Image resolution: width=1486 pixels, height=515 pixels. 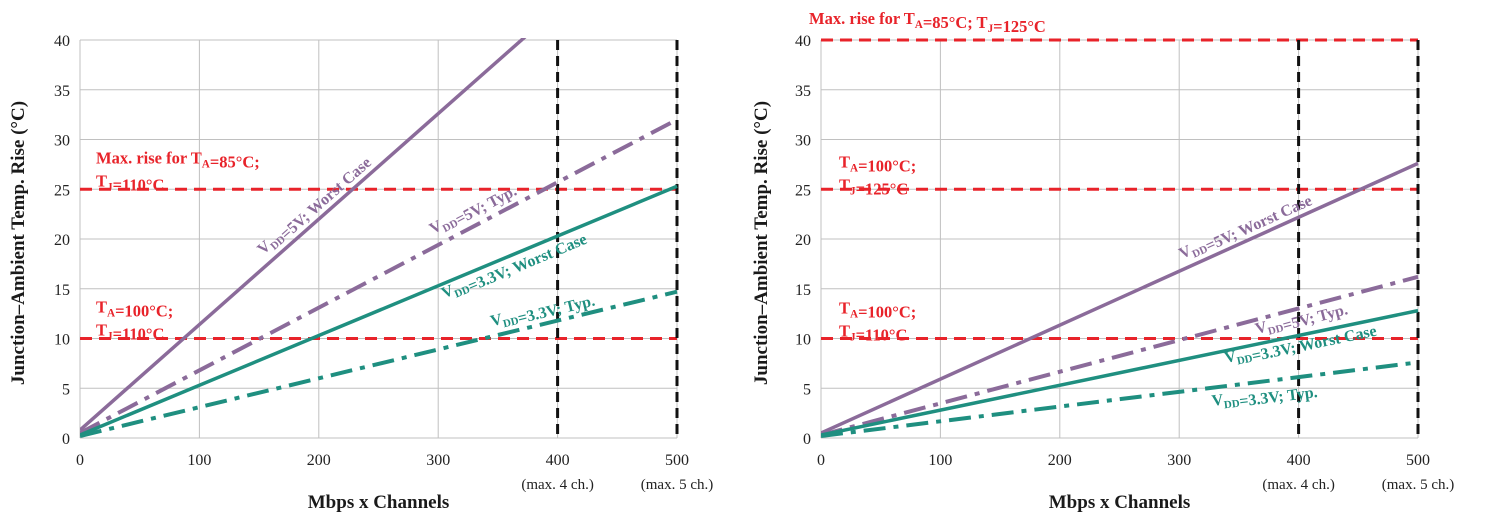 What do you see at coordinates (927, 22) in the screenshot?
I see `limit-label: Max. rise for TA=85°C; TJ=125°C` at bounding box center [927, 22].